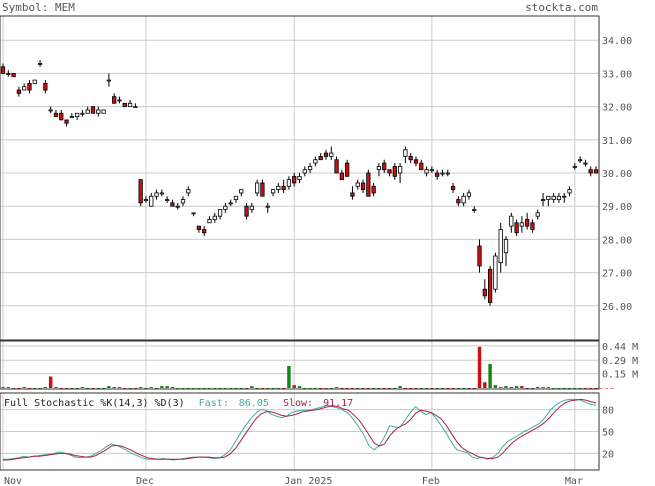 Image resolution: width=655 pixels, height=486 pixels. I want to click on volume-grid, so click(299, 365).